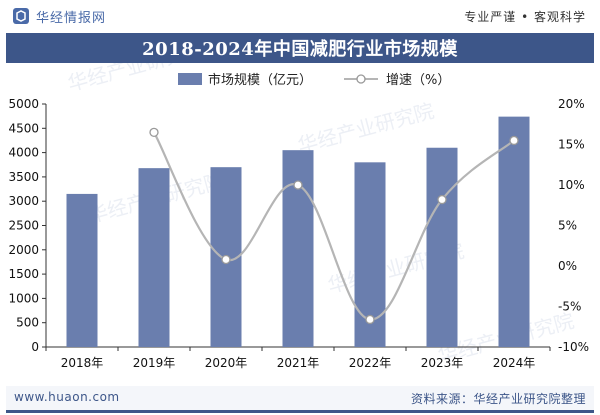 This screenshot has width=600, height=415. Describe the element at coordinates (569, 307) in the screenshot. I see `y2-tick-label: -5%` at that location.